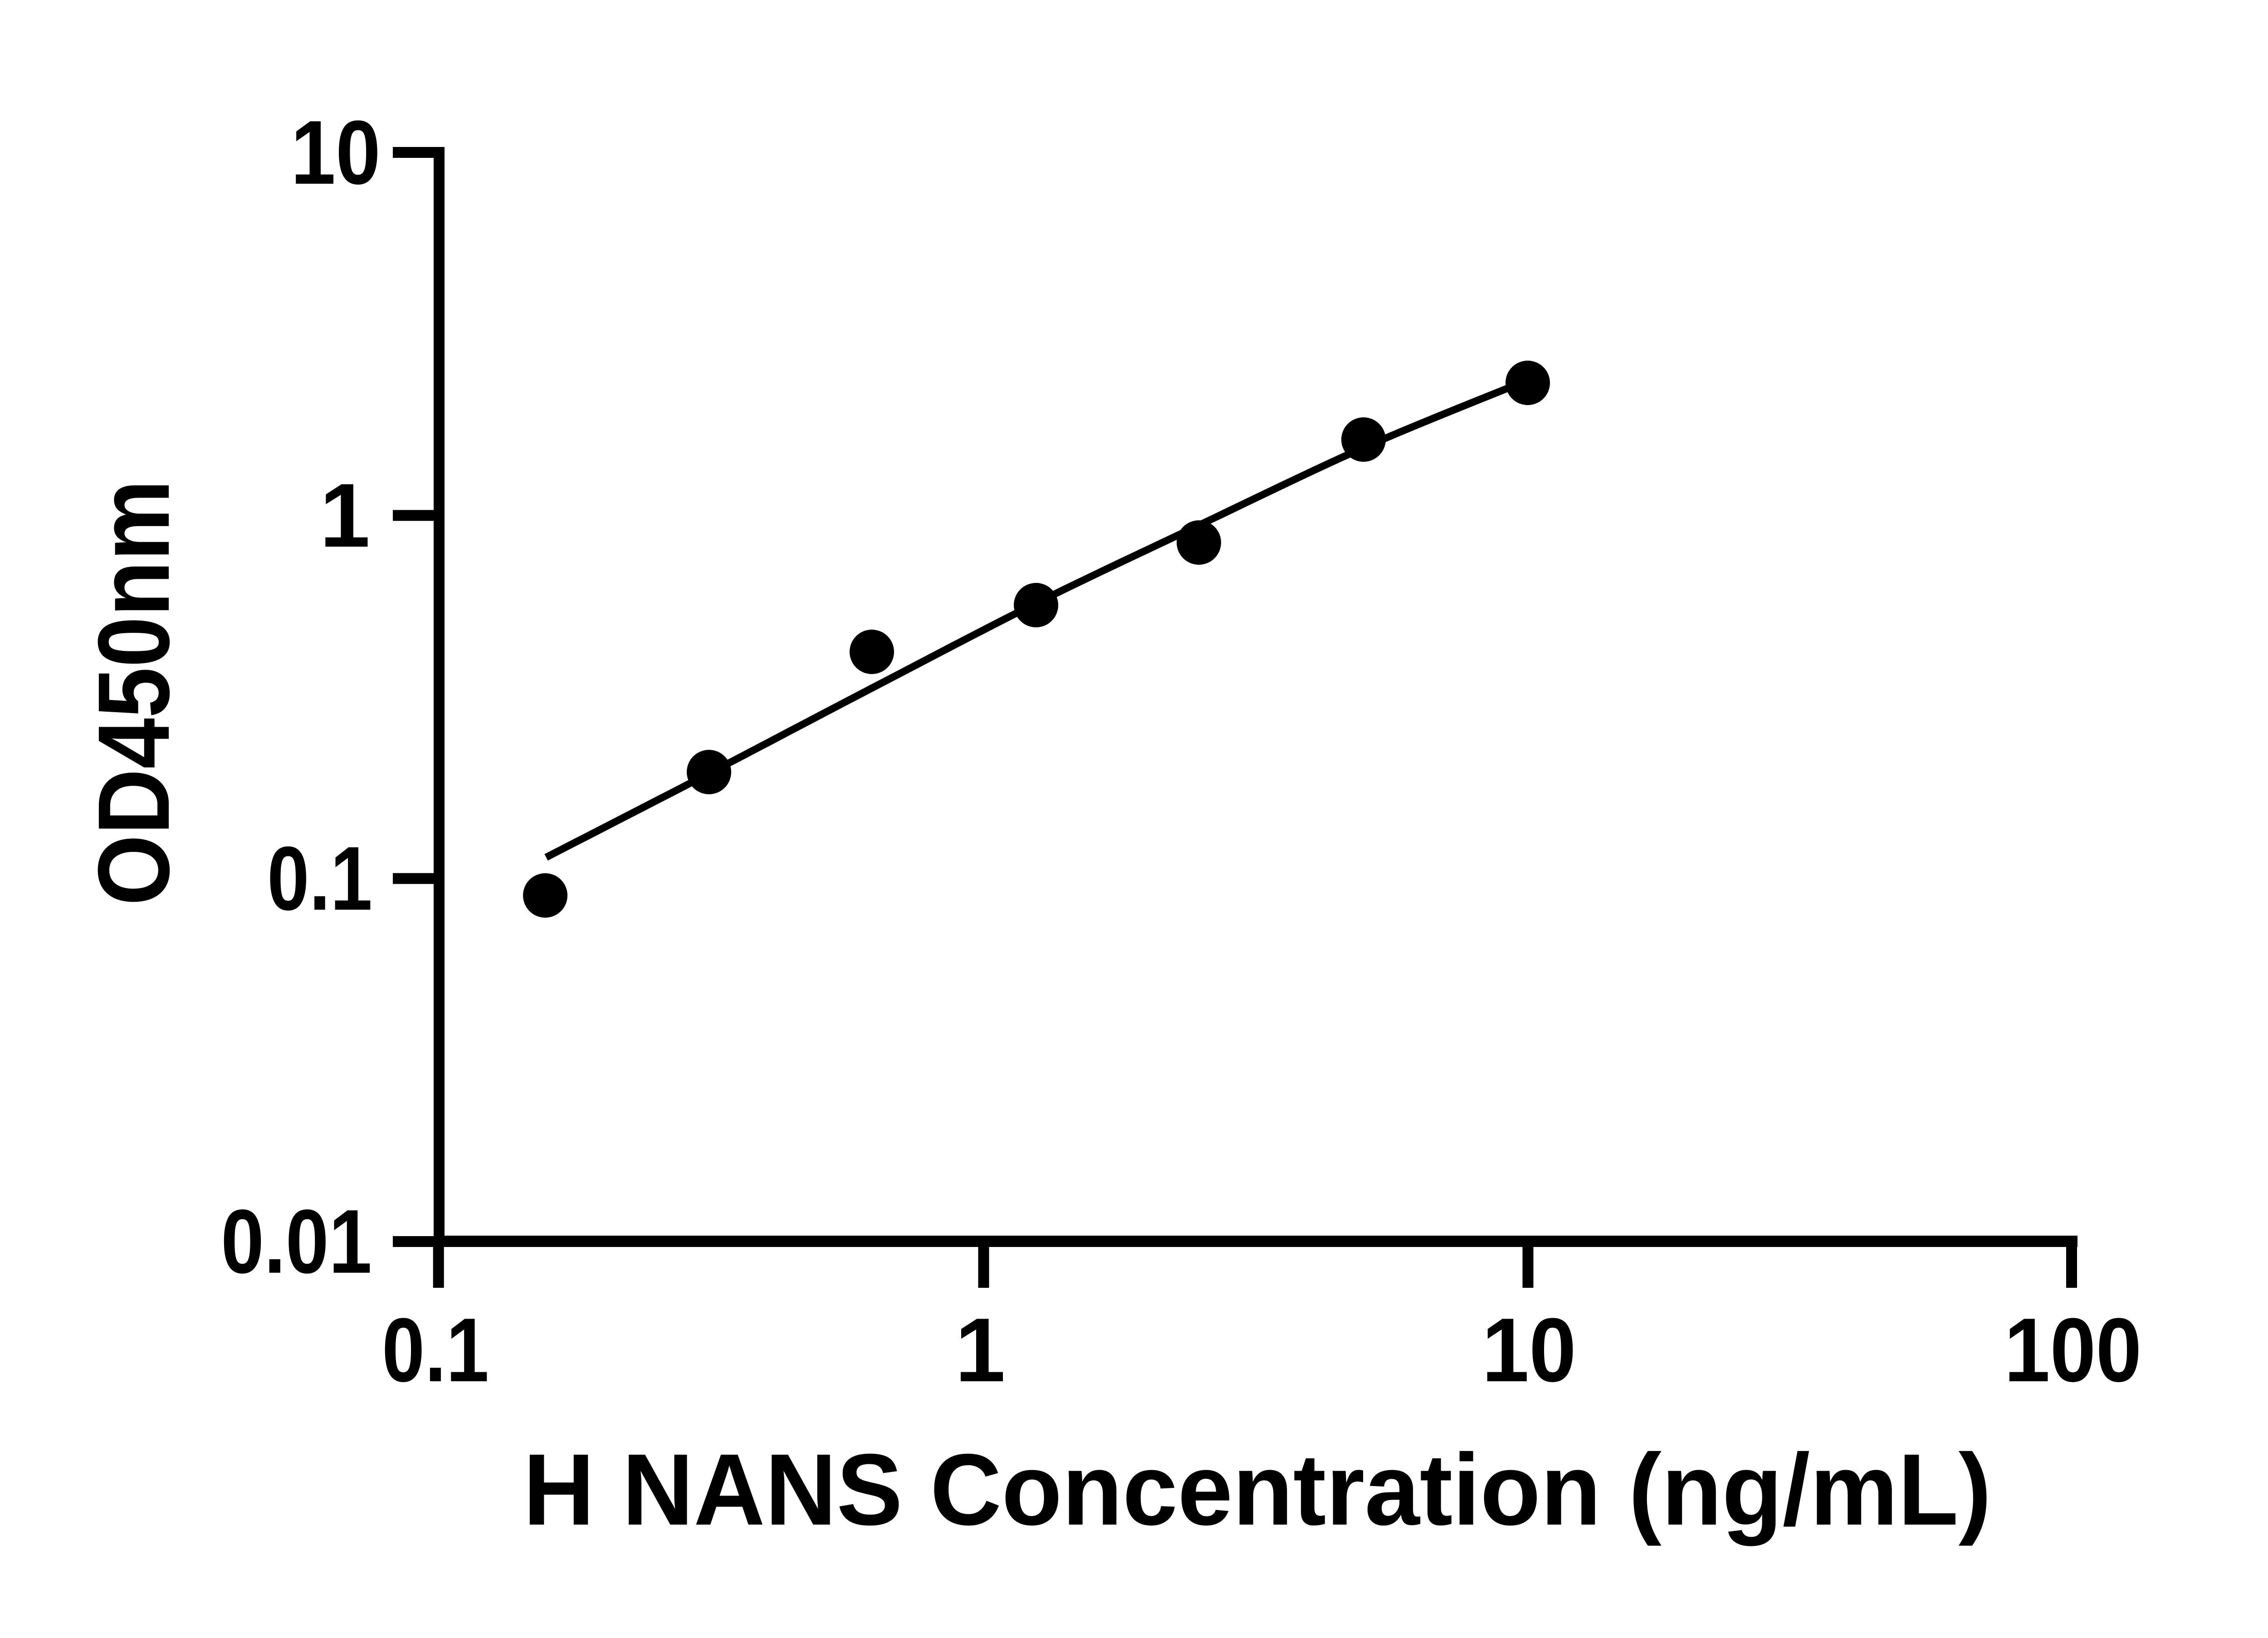 This screenshot has height=1638, width=2268. I want to click on svg-text: 0.01, so click(297, 1242).